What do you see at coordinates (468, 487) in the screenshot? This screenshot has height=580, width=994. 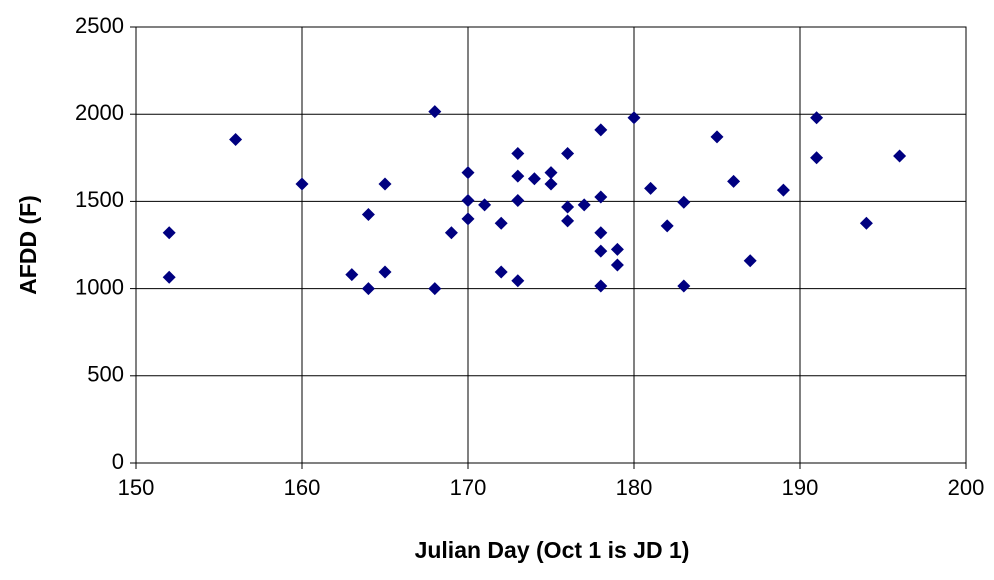 I see `x-tick-label: 170` at bounding box center [468, 487].